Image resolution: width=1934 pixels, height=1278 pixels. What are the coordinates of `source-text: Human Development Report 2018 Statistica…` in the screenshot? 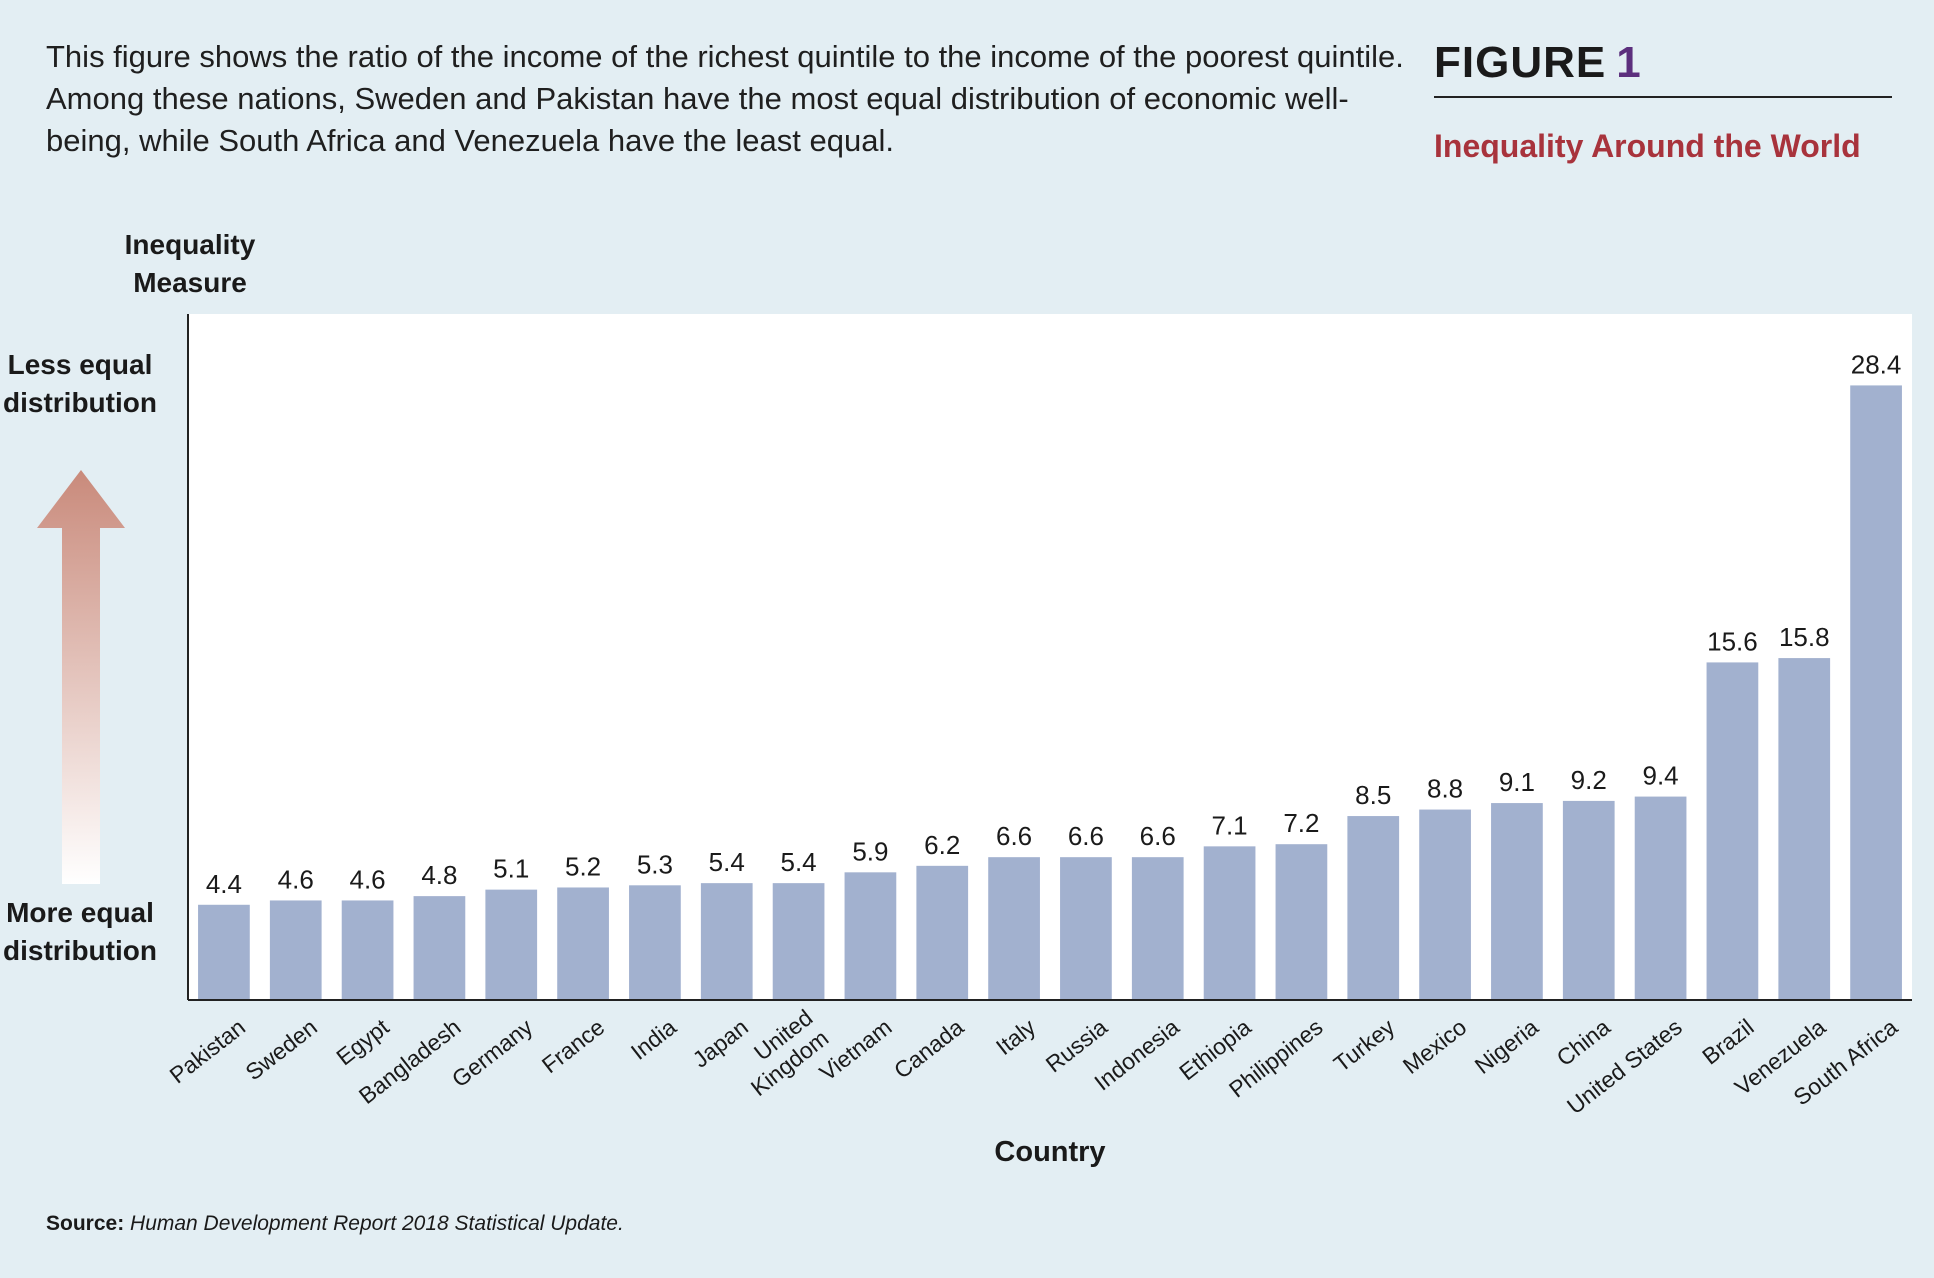 It's located at (377, 1223).